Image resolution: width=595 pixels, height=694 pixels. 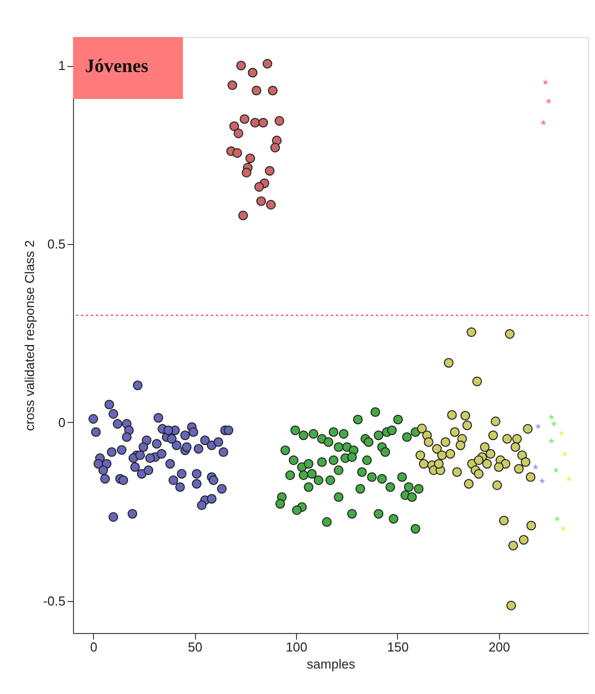 What do you see at coordinates (30, 335) in the screenshot?
I see `y-axis-title: cross validated response Class 2` at bounding box center [30, 335].